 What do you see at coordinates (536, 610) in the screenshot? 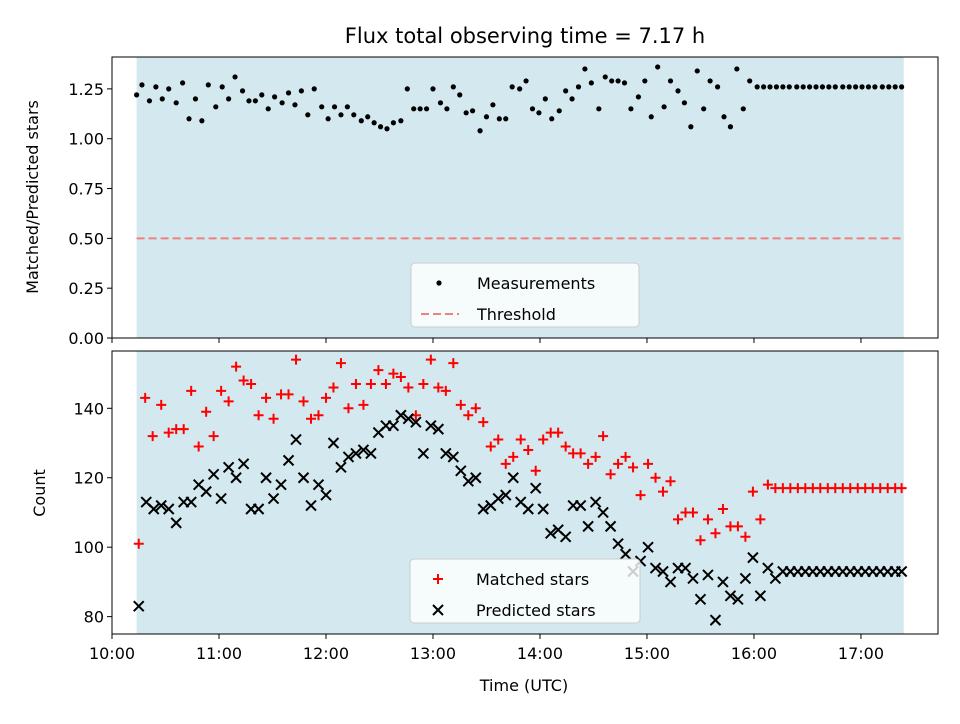
I see `legend-label: Predicted stars` at bounding box center [536, 610].